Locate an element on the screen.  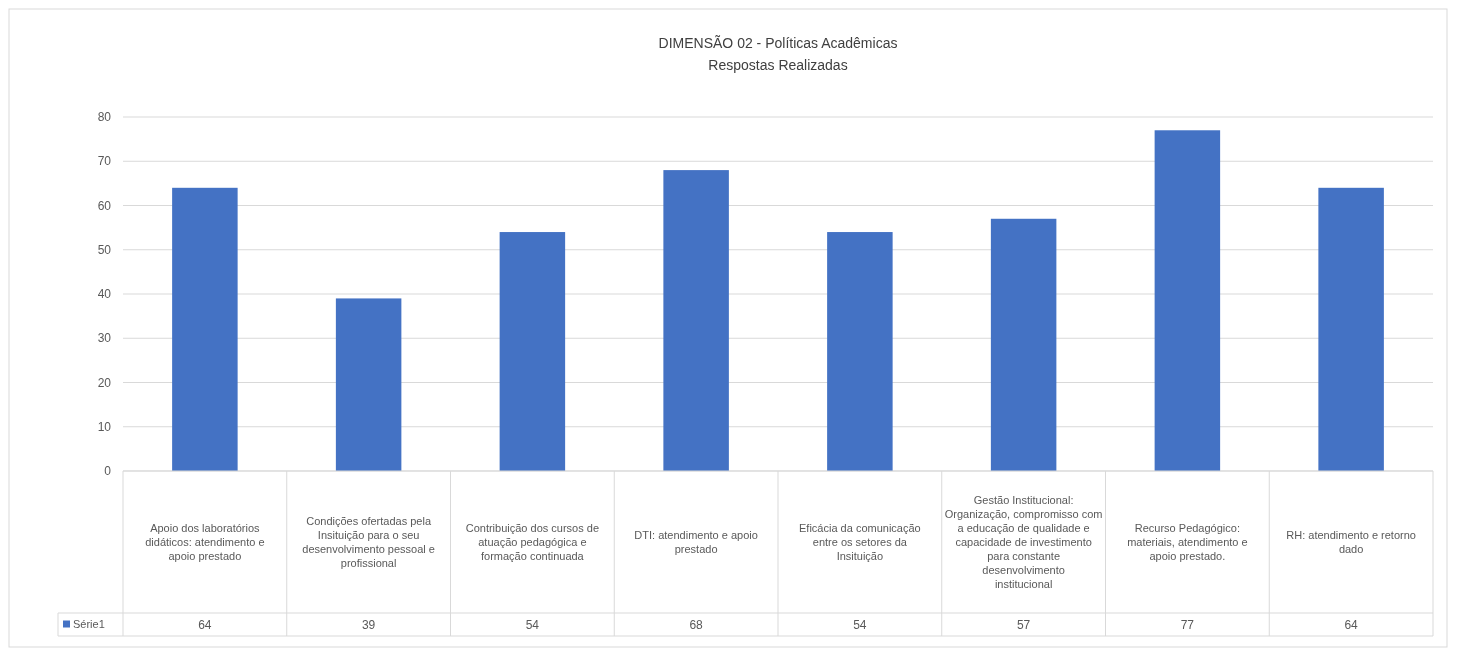
y-tick-label: 50 is located at coordinates (104, 249).